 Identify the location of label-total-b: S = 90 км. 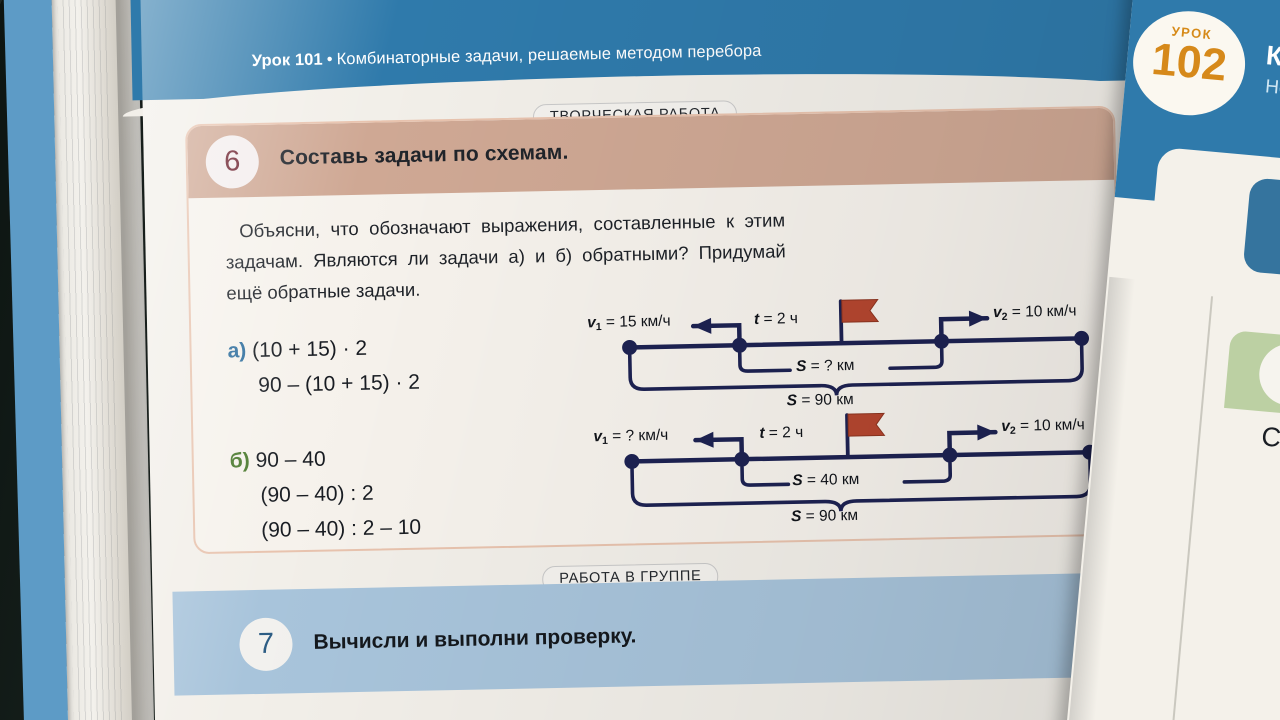
(824, 516).